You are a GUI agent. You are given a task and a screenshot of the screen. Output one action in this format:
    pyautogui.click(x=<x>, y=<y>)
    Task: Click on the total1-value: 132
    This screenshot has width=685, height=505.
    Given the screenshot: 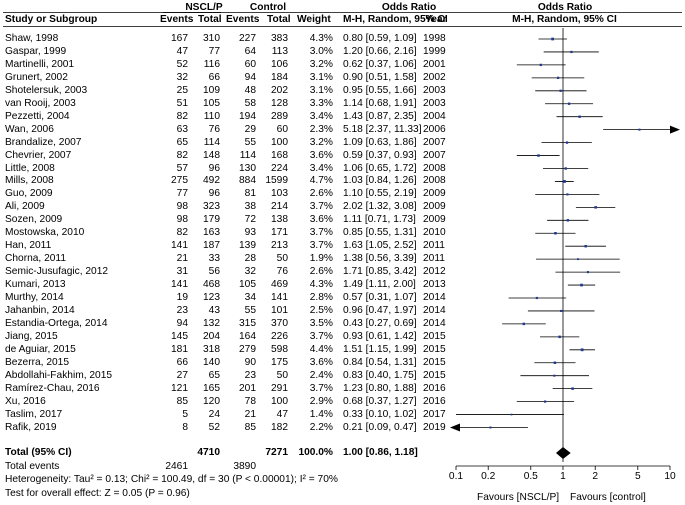 What is the action you would take?
    pyautogui.click(x=211, y=323)
    